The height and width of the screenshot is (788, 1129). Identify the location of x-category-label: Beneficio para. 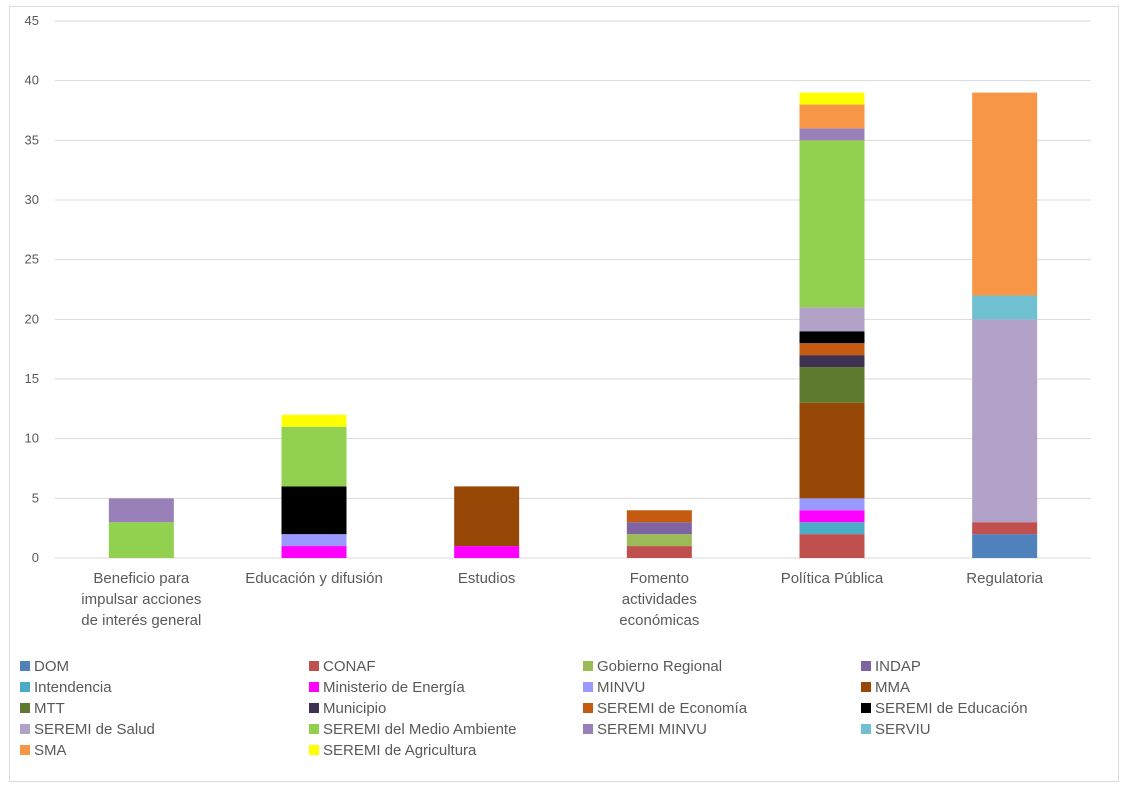
(141, 578).